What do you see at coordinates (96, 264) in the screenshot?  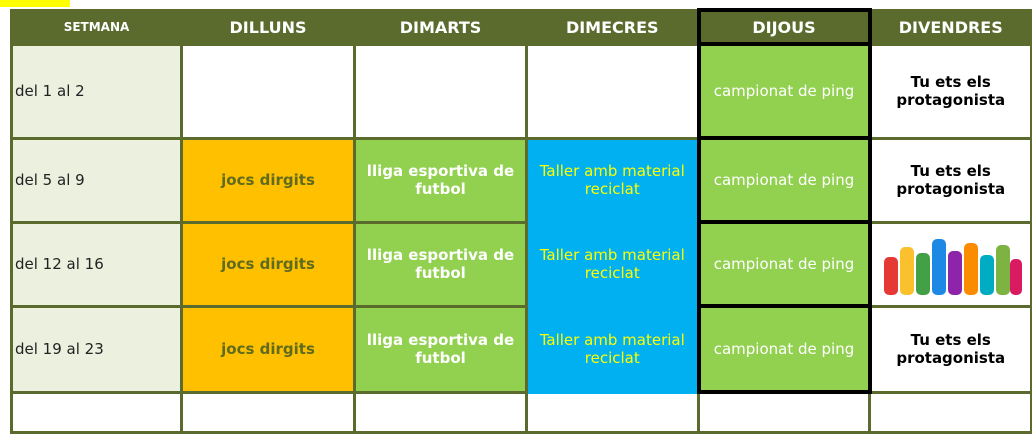 I see `week-cell: del 12 al 16` at bounding box center [96, 264].